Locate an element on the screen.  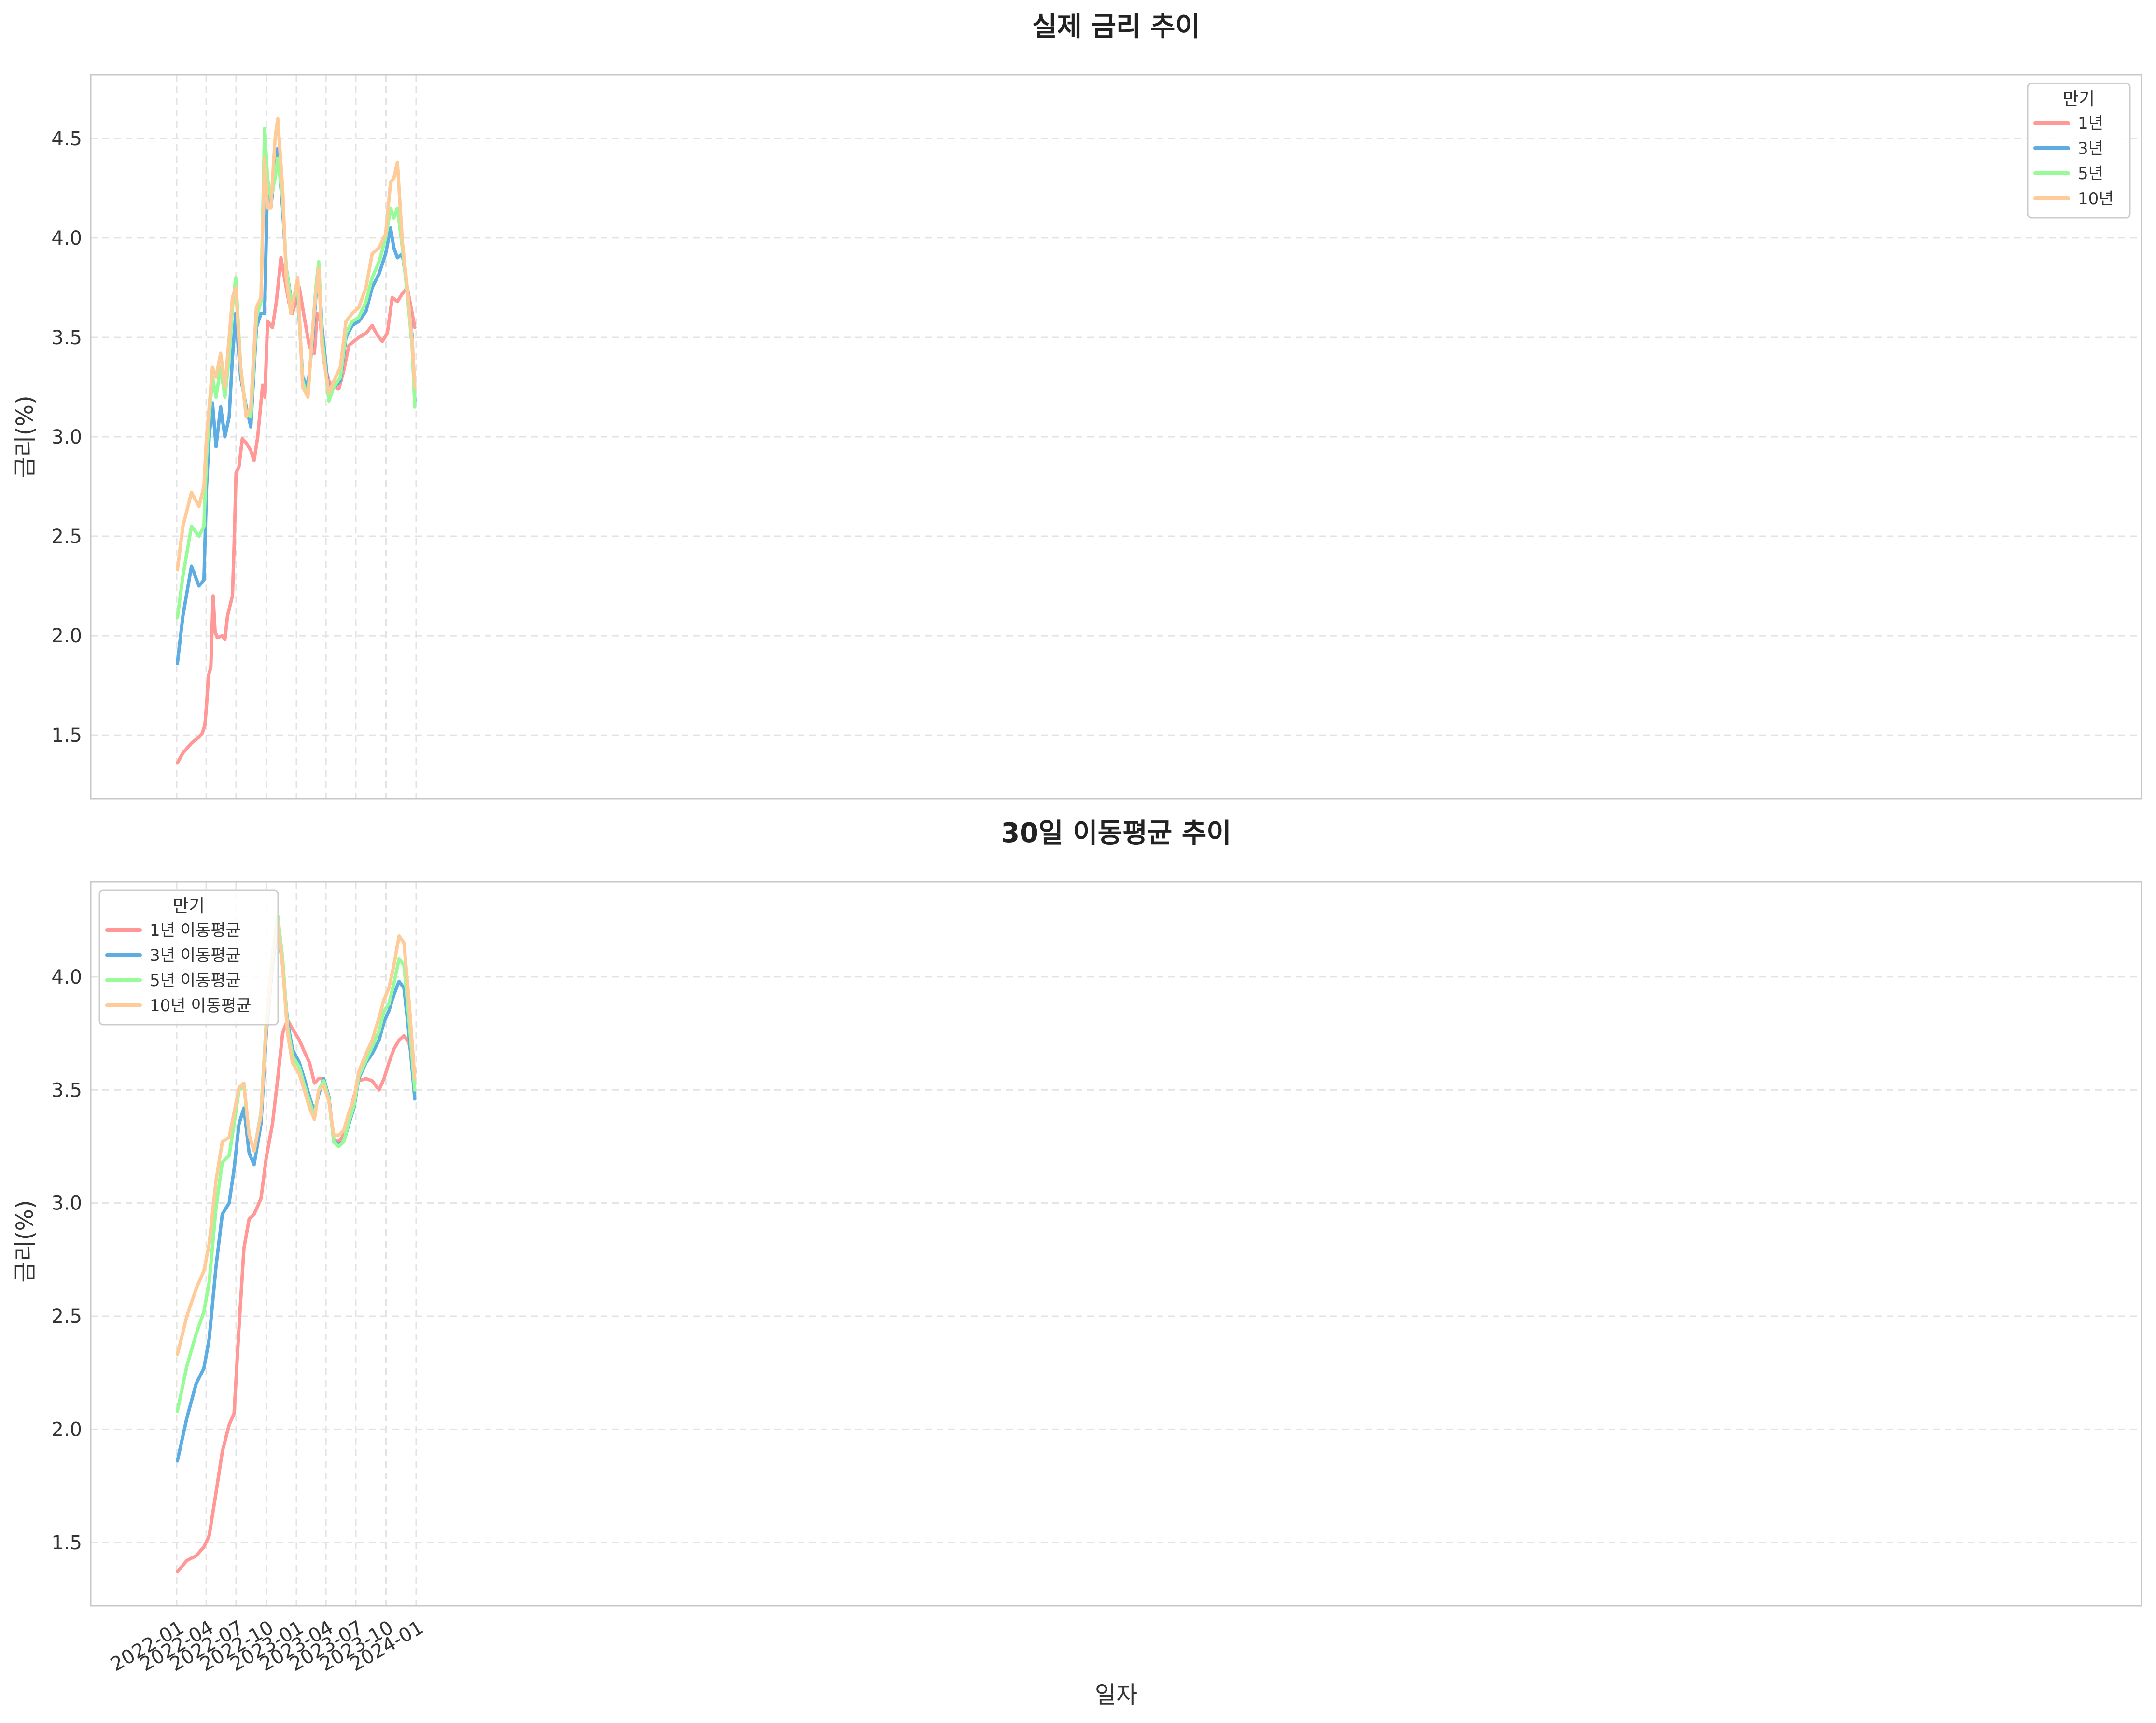
legend: 만기 1년 3년 5년 10년 is located at coordinates (2079, 151).